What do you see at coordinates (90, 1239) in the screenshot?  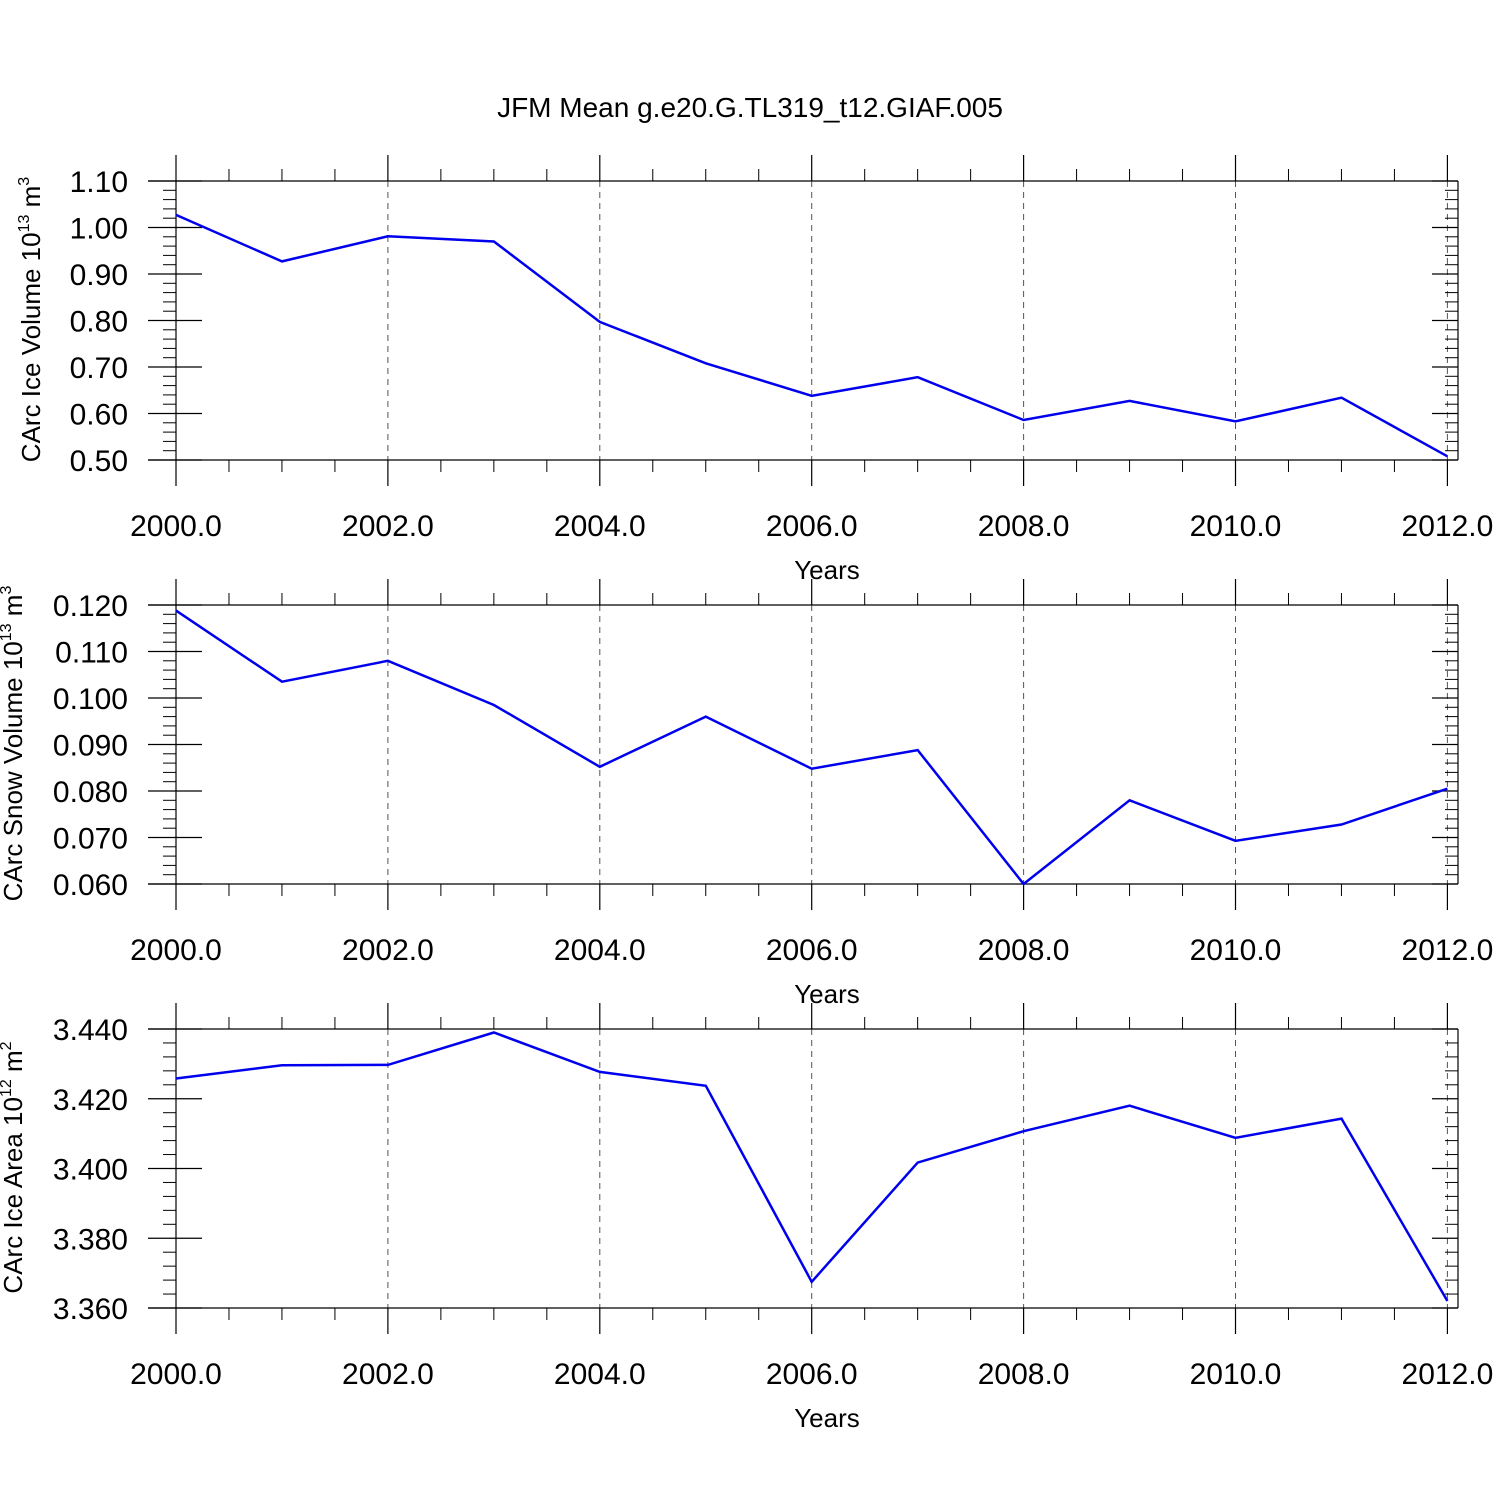 I see `y-tick-label: 3.380` at bounding box center [90, 1239].